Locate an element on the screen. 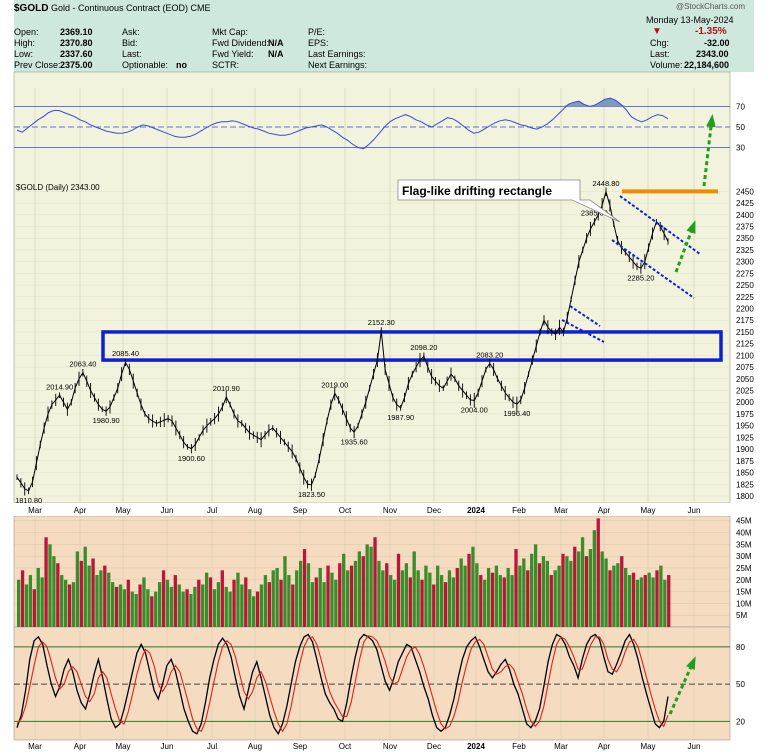 This screenshot has width=768, height=752. price-annotation: 2014.90 is located at coordinates (59, 386).